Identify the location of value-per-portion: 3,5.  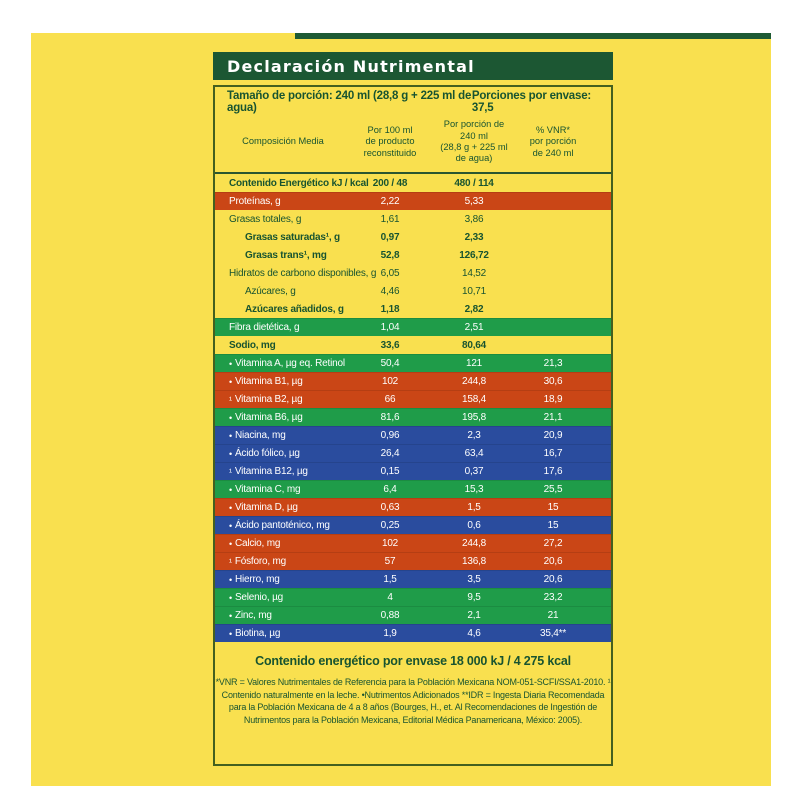
(474, 579).